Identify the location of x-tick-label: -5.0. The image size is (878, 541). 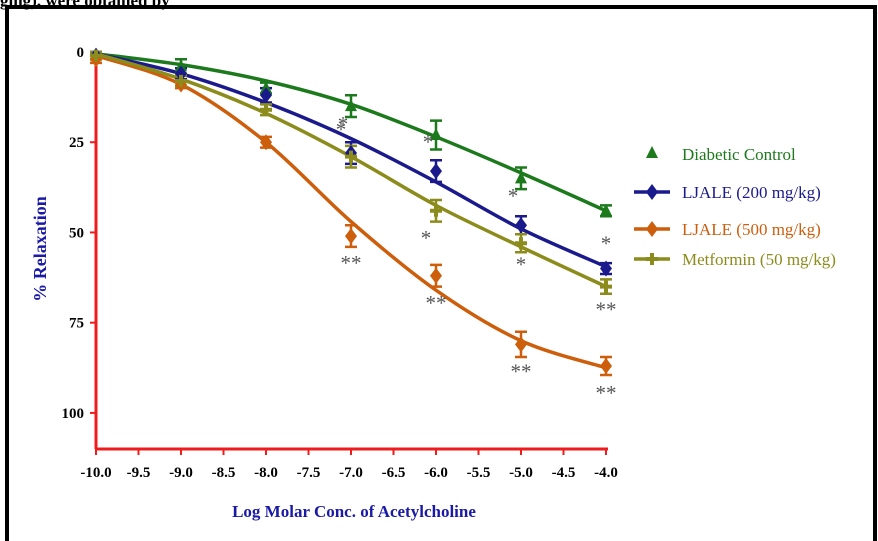
(521, 473).